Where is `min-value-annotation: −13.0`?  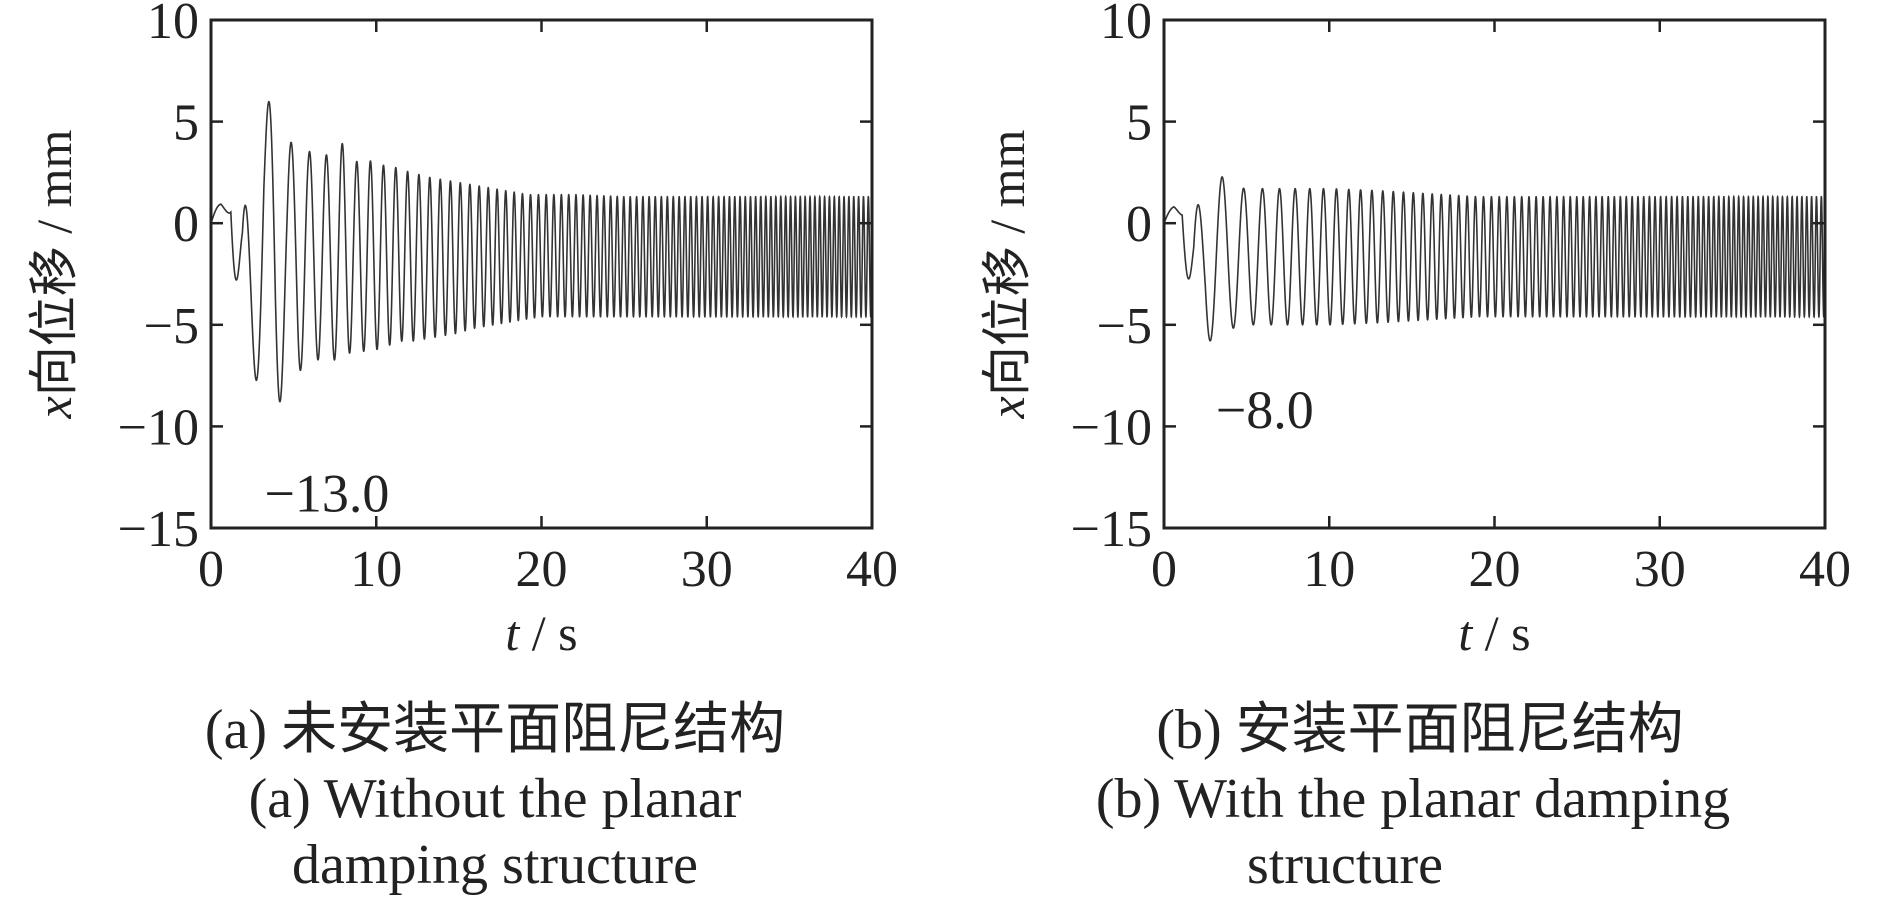
min-value-annotation: −13.0 is located at coordinates (326, 493).